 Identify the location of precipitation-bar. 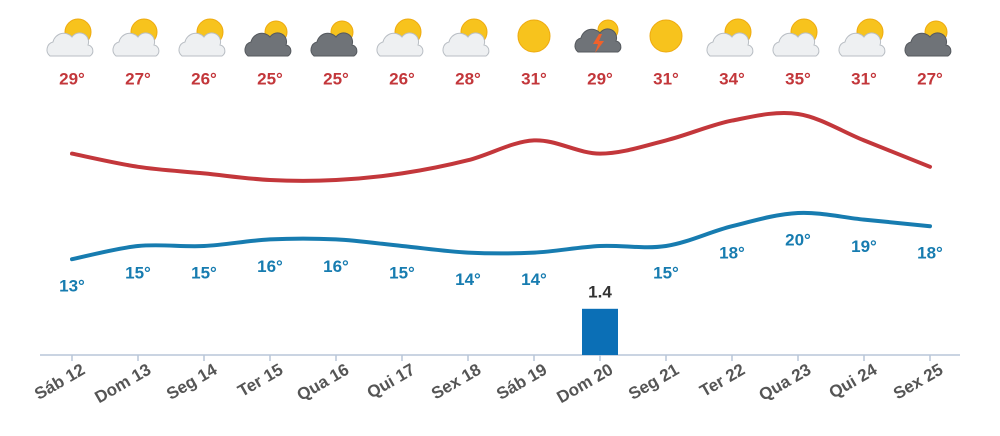
(600, 331).